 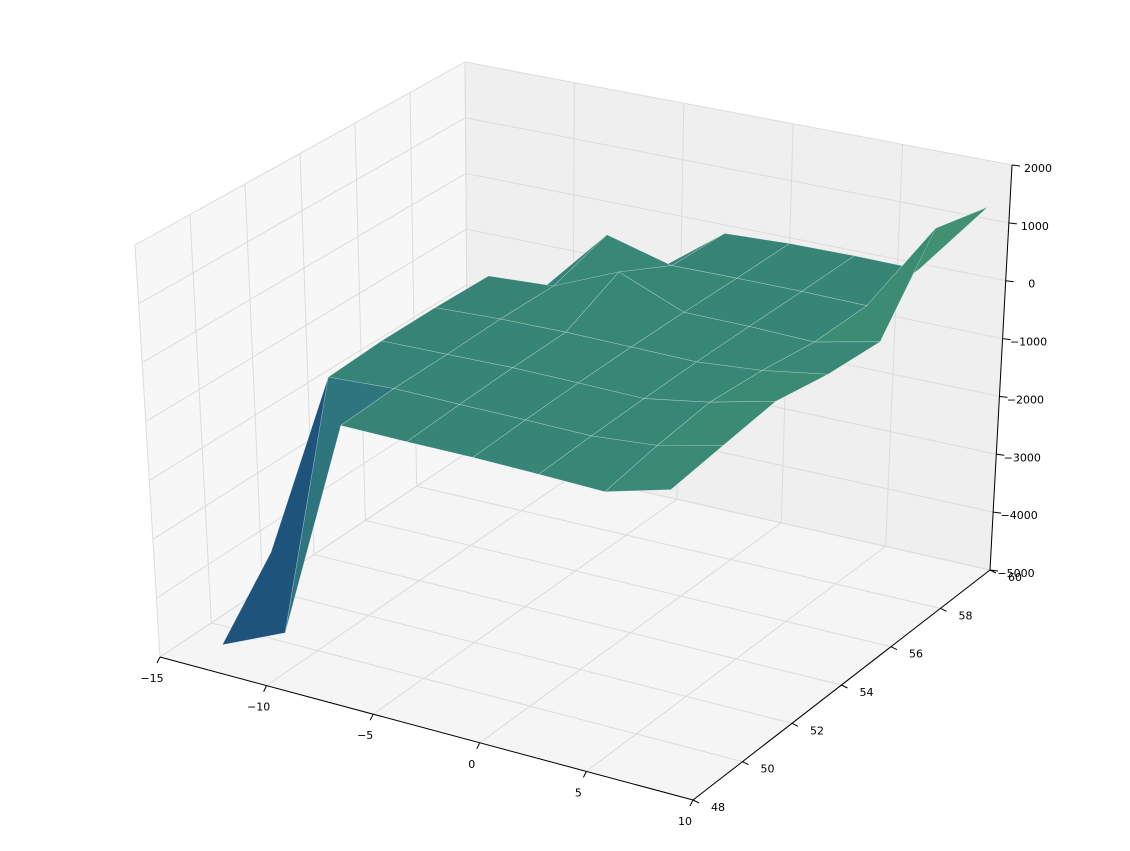 What do you see at coordinates (1028, 342) in the screenshot?
I see `z-tick-label: −1000` at bounding box center [1028, 342].